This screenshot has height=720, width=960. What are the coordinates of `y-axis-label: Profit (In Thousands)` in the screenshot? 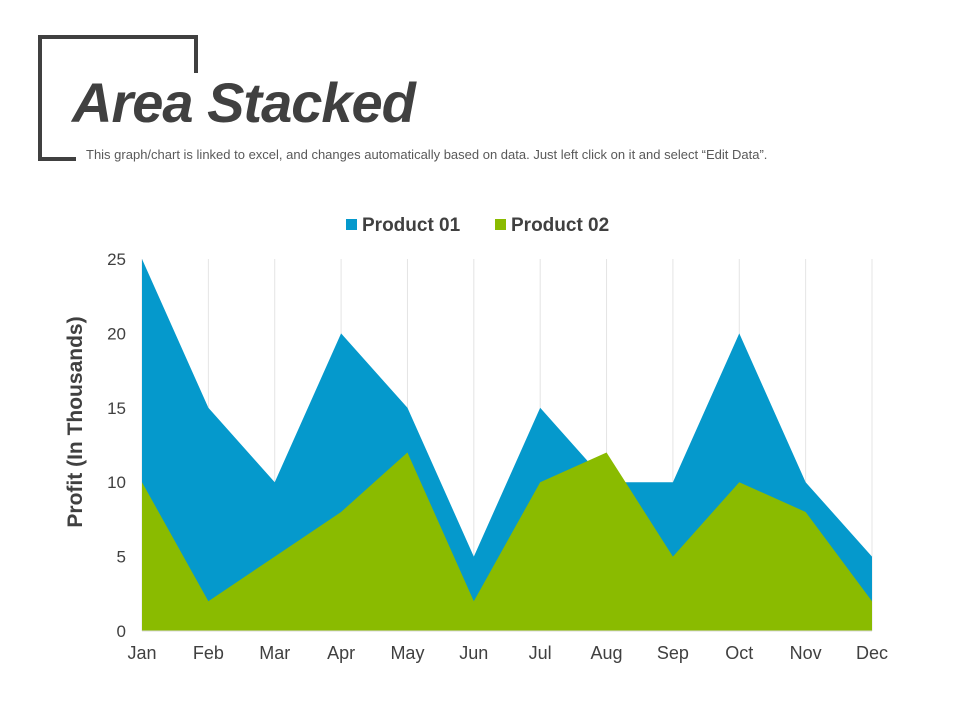 It's located at (75, 421).